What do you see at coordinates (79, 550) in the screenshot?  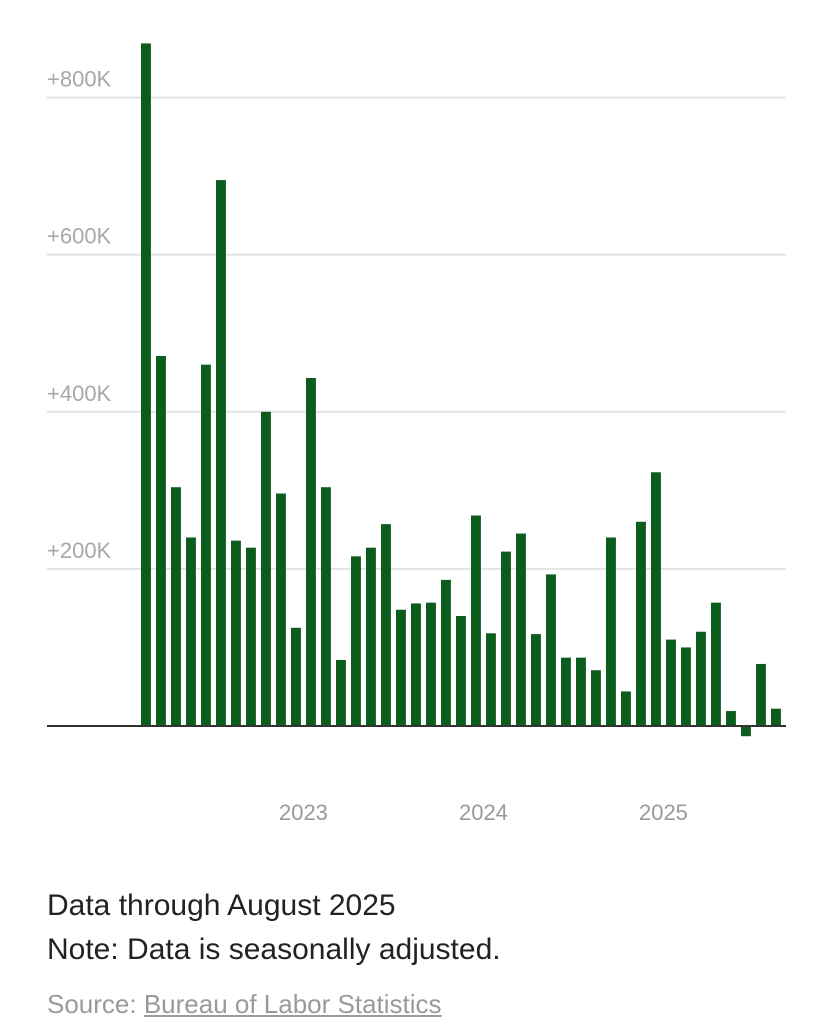 I see `y-tick-label: +200K` at bounding box center [79, 550].